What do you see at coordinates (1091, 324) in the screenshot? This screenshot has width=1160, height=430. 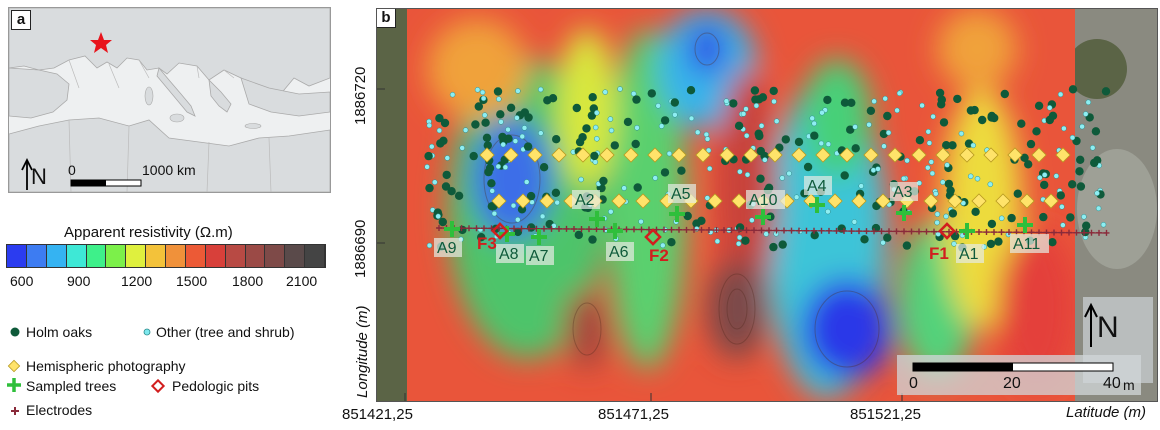 I see `north-arrow-icon` at bounding box center [1091, 324].